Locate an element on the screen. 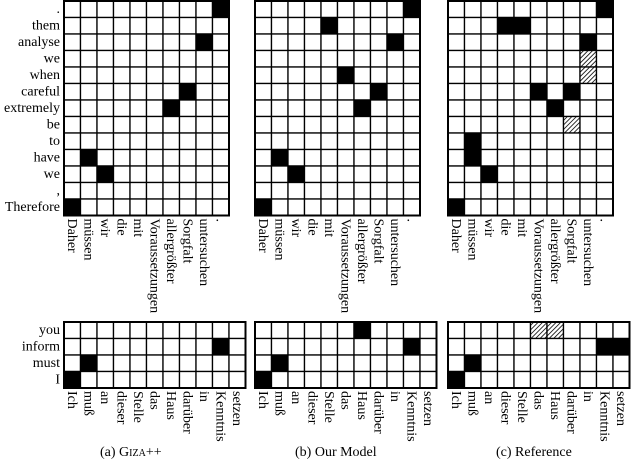 Image resolution: width=640 pixels, height=464 pixels. matrix-border is located at coordinates (146, 108).